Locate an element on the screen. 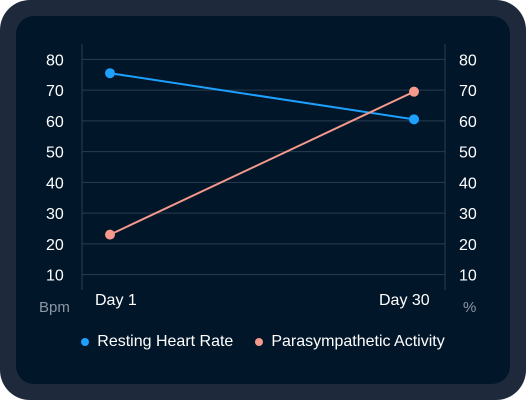 The height and width of the screenshot is (400, 526). legend-item-resting-heart-rate: Resting Heart Rate is located at coordinates (157, 342).